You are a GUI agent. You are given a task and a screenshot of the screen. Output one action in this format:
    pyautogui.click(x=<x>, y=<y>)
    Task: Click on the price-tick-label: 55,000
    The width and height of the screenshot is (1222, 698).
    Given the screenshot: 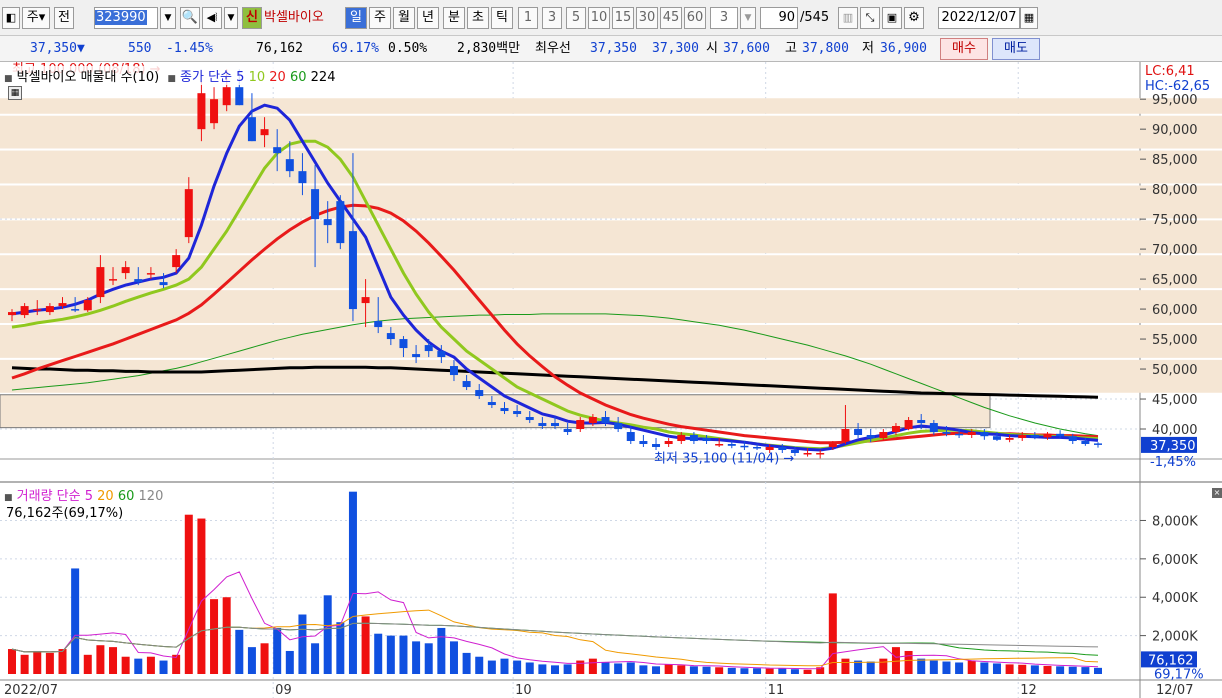 What is the action you would take?
    pyautogui.click(x=1175, y=340)
    